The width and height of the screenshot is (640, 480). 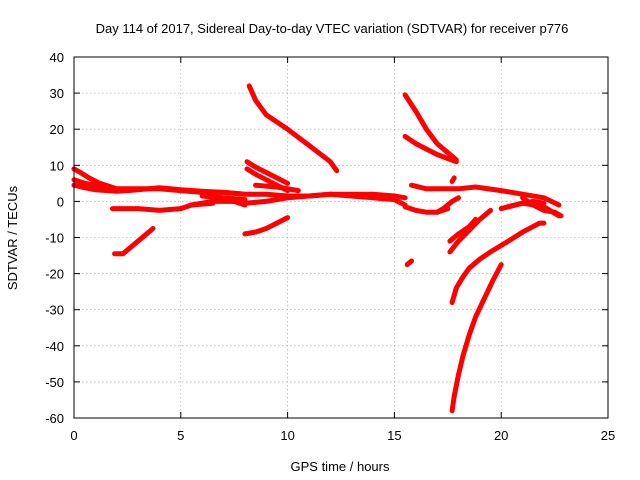 What do you see at coordinates (180, 435) in the screenshot?
I see `x-tick-label: 5` at bounding box center [180, 435].